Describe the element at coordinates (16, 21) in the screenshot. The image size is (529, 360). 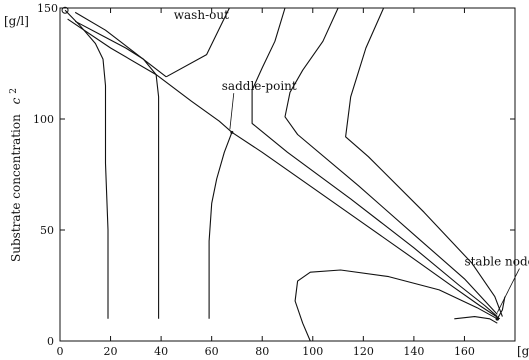
I see `y-axis-unit-label: [g/l]` at that location.